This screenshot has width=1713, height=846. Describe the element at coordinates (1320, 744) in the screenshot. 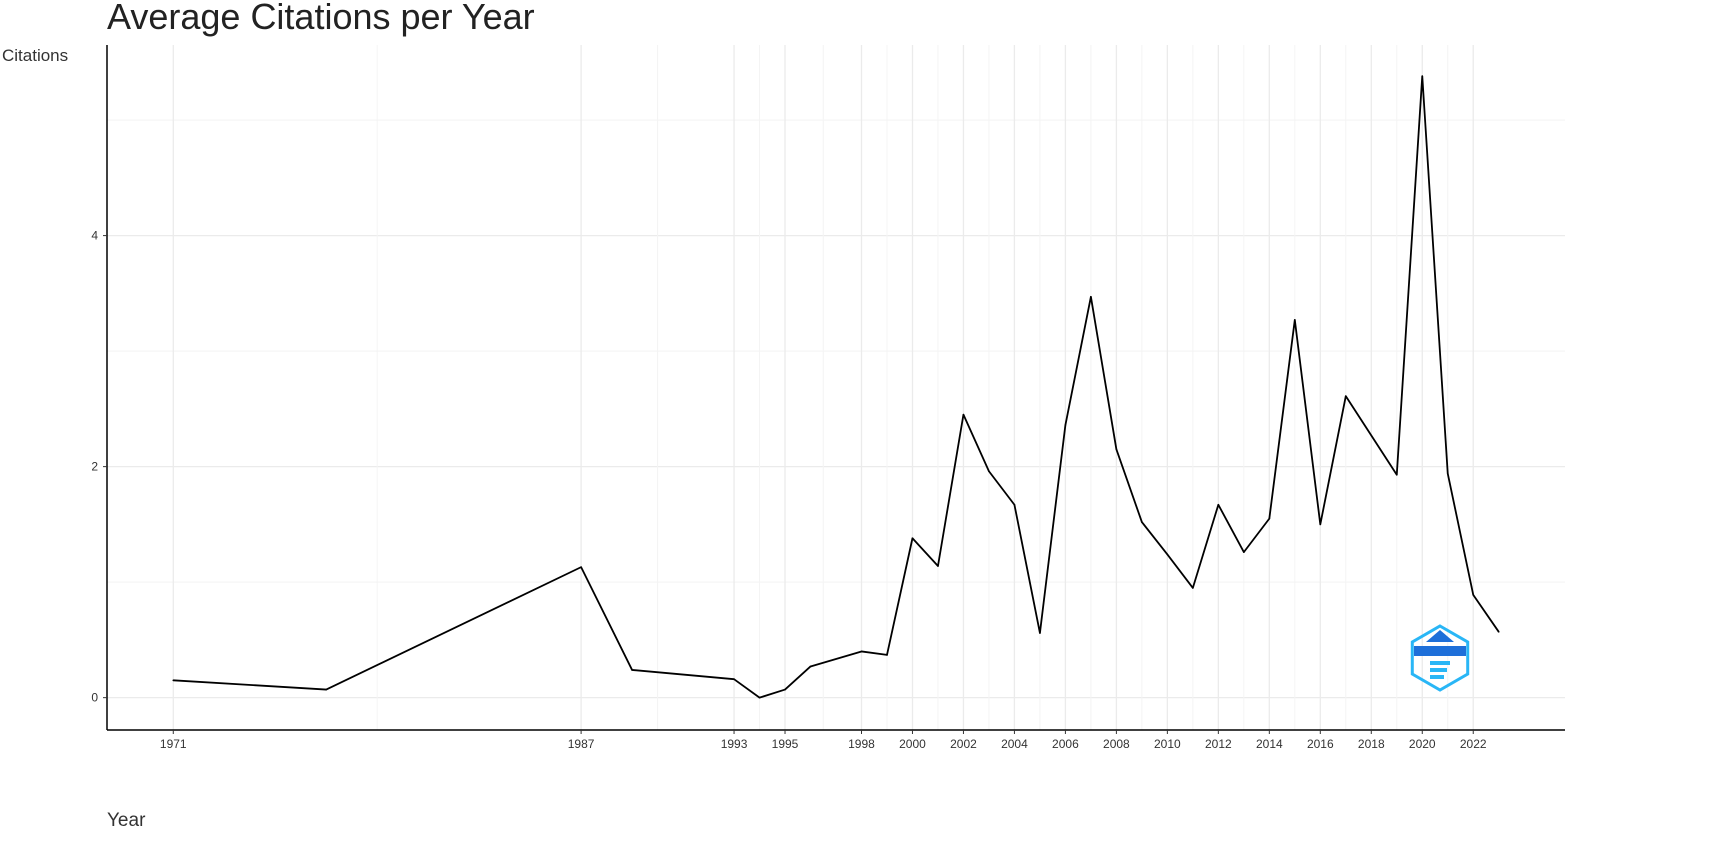

I see `x-tick-label: 2016` at that location.